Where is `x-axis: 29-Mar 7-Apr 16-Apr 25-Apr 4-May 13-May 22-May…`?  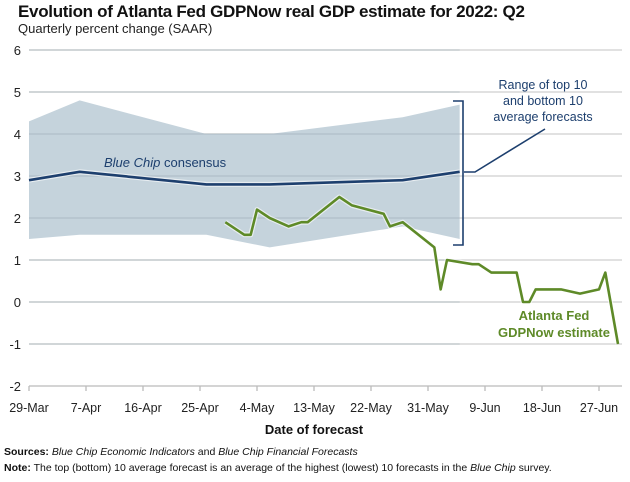 x-axis: 29-Mar 7-Apr 16-Apr 25-Apr 4-May 13-May 22-May… is located at coordinates (315, 411).